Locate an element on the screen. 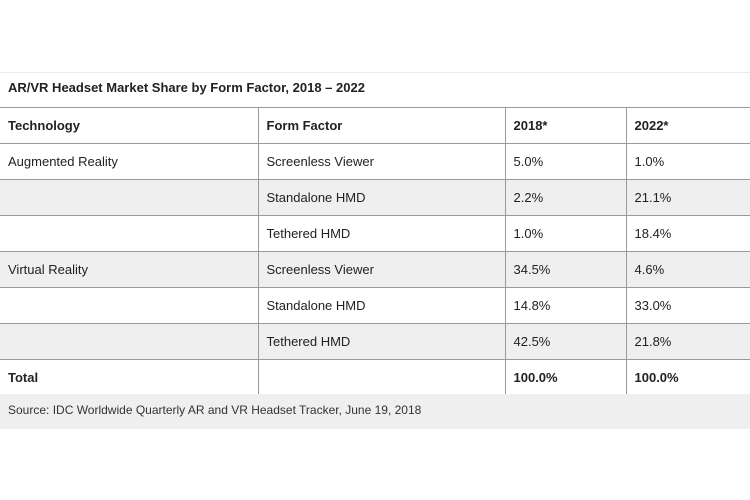  table-row: Tethered HMD 42.5% 21.8% is located at coordinates (375, 341).